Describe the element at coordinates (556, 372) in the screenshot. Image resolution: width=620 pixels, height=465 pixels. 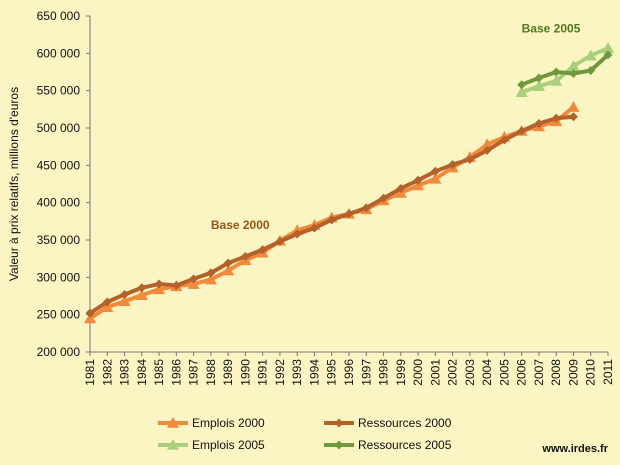
I see `x-tick-label: 2008` at that location.